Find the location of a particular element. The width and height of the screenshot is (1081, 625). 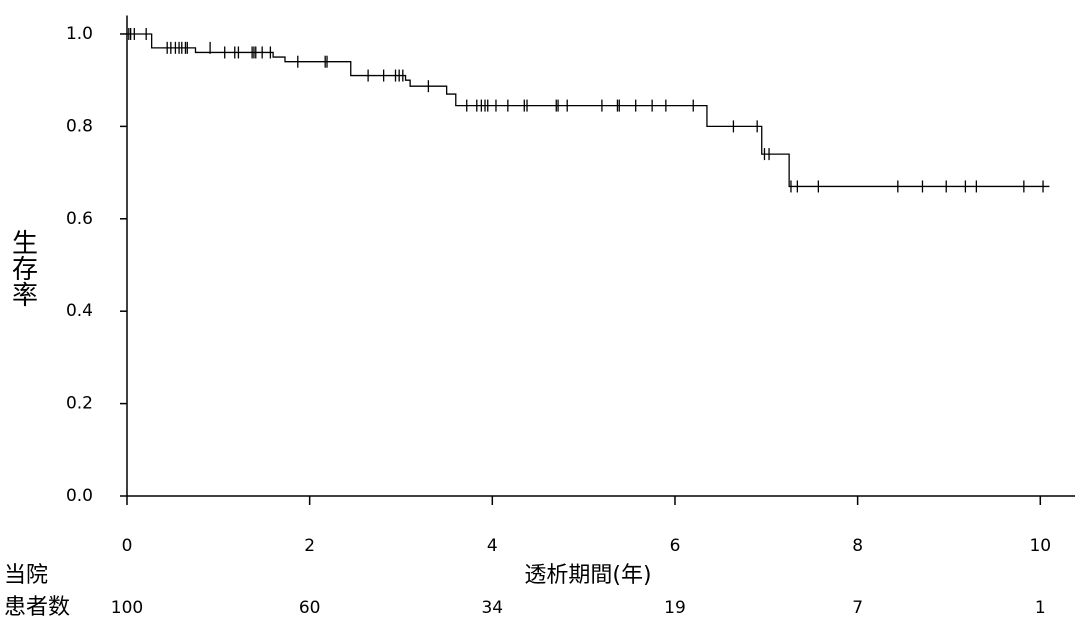

y-tick-label: 0.0 is located at coordinates (79, 496).